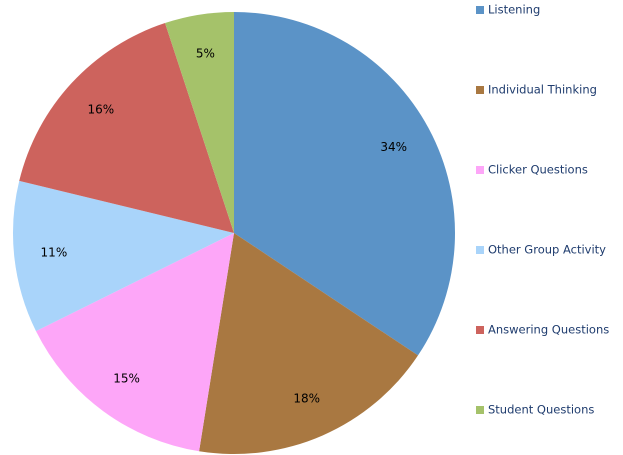 The image size is (623, 455). What do you see at coordinates (205, 54) in the screenshot?
I see `data-label: 5%` at bounding box center [205, 54].